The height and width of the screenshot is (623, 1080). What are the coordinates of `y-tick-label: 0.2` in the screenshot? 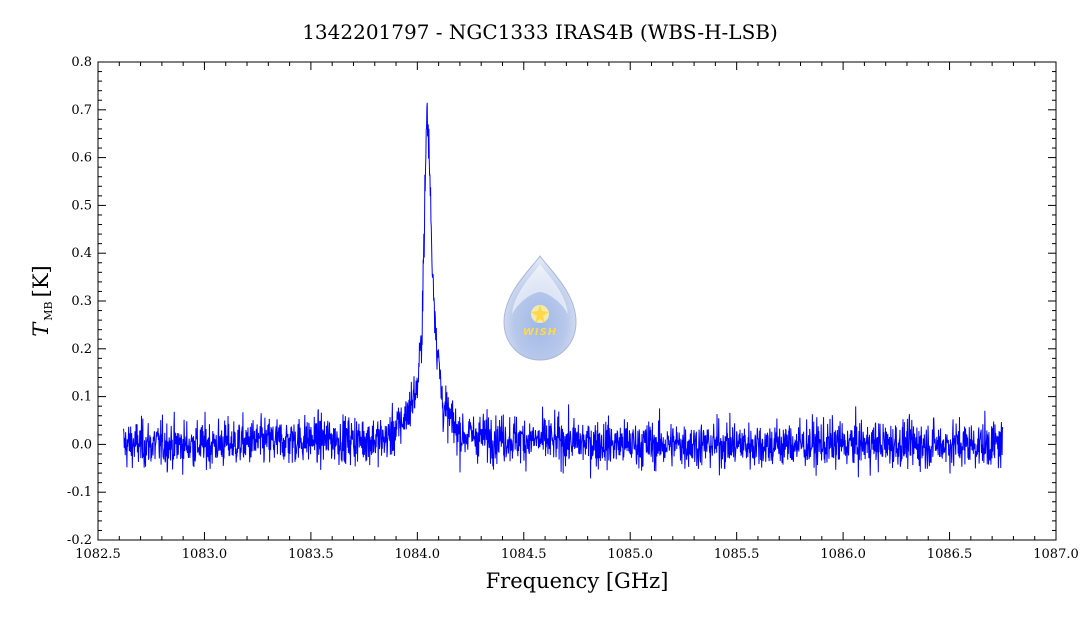 It's located at (81, 349).